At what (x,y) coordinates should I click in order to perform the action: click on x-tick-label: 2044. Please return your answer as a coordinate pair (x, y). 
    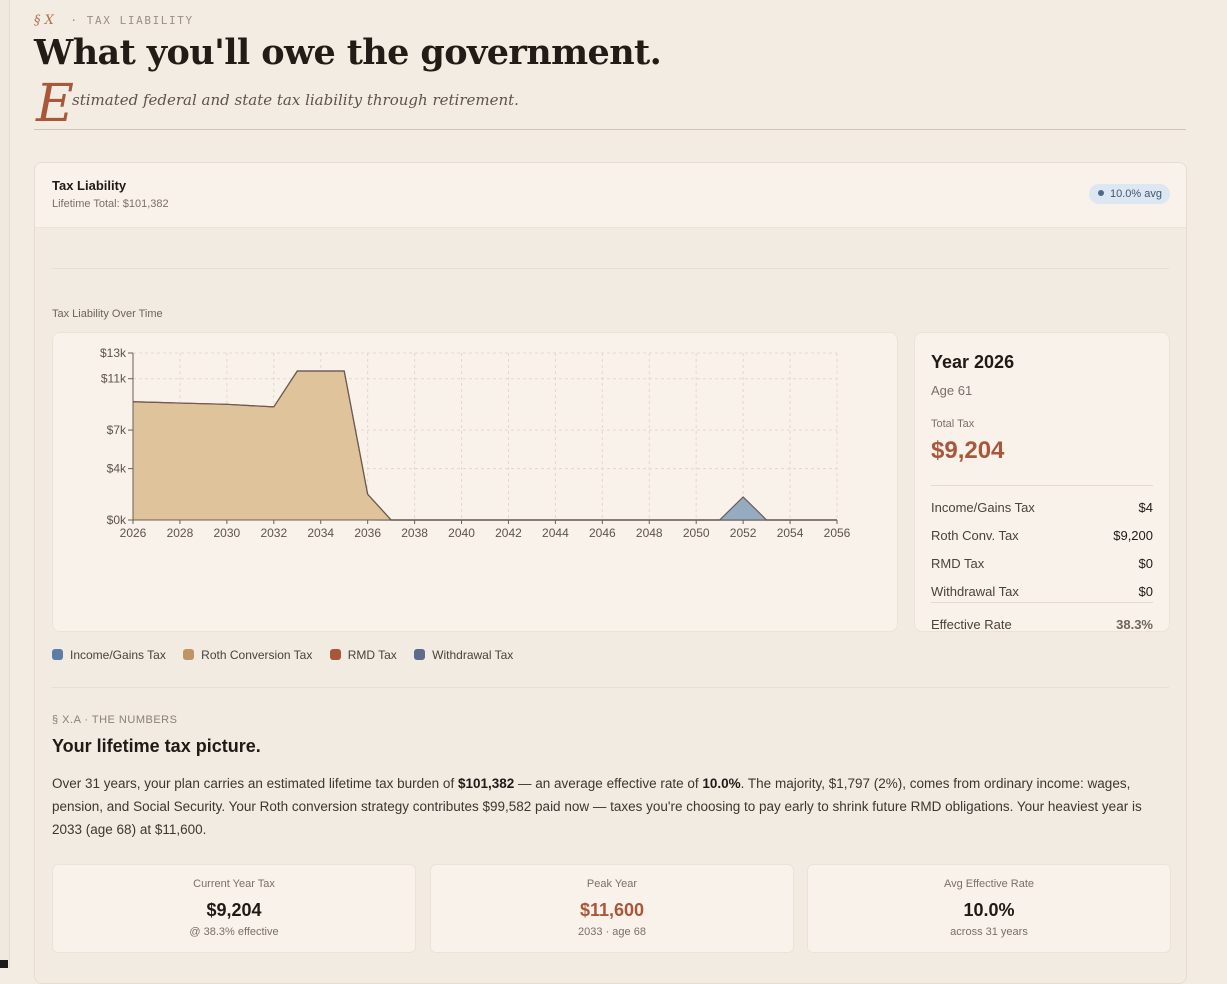
    Looking at the image, I should click on (555, 533).